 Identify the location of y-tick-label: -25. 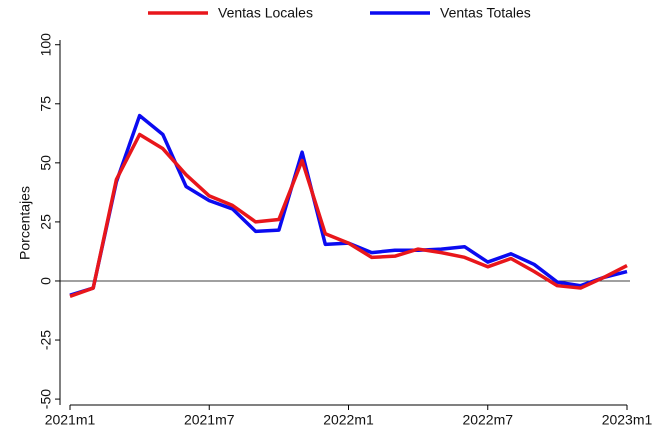
(46, 340).